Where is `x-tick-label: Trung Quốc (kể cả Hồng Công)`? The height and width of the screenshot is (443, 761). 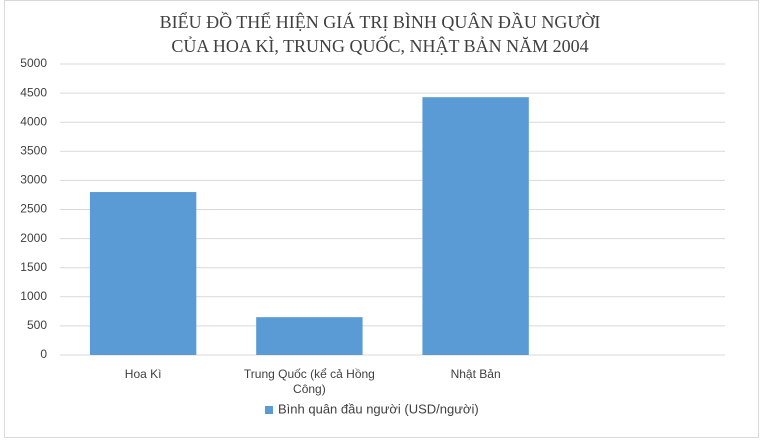
x-tick-label: Trung Quốc (kể cả Hồng Công) is located at coordinates (309, 381).